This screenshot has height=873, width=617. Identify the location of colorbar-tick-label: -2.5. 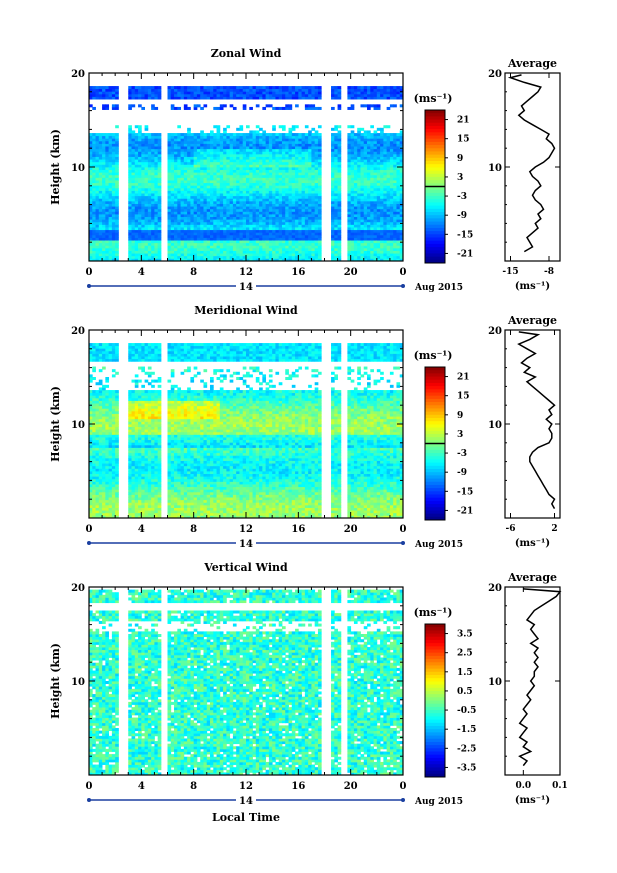
(466, 749).